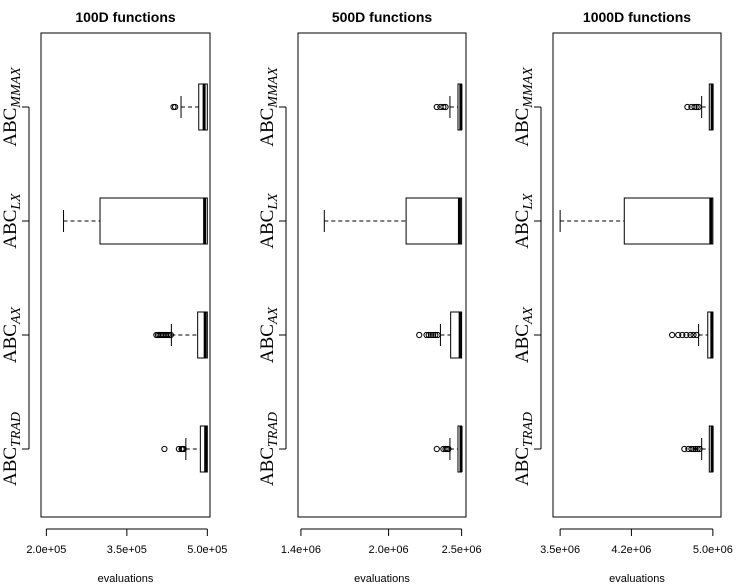 The width and height of the screenshot is (740, 587). What do you see at coordinates (381, 542) in the screenshot?
I see `x-axis: 1.4e+06 2.0e+06 2.5e+06` at bounding box center [381, 542].